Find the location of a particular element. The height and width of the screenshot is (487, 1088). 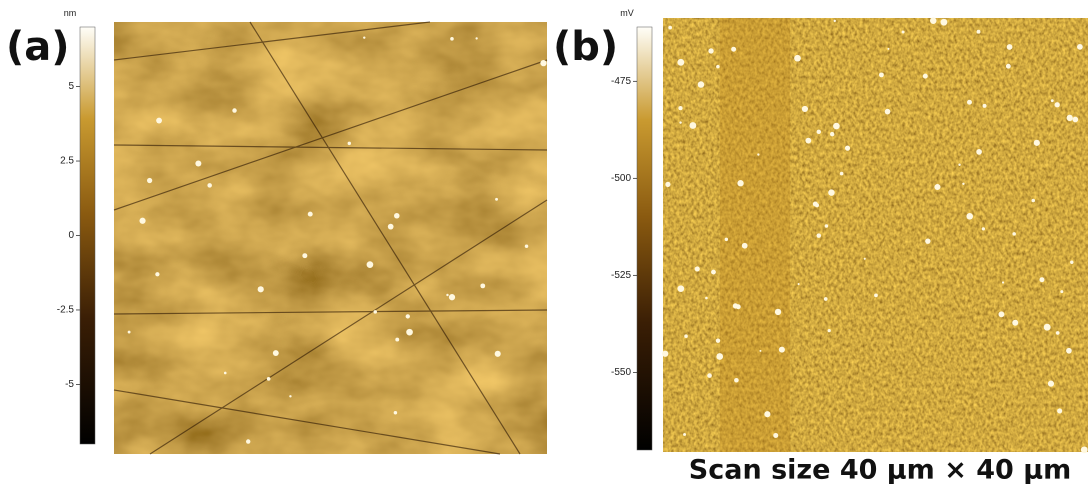

colorbar-tick-label: -500 is located at coordinates (621, 178).